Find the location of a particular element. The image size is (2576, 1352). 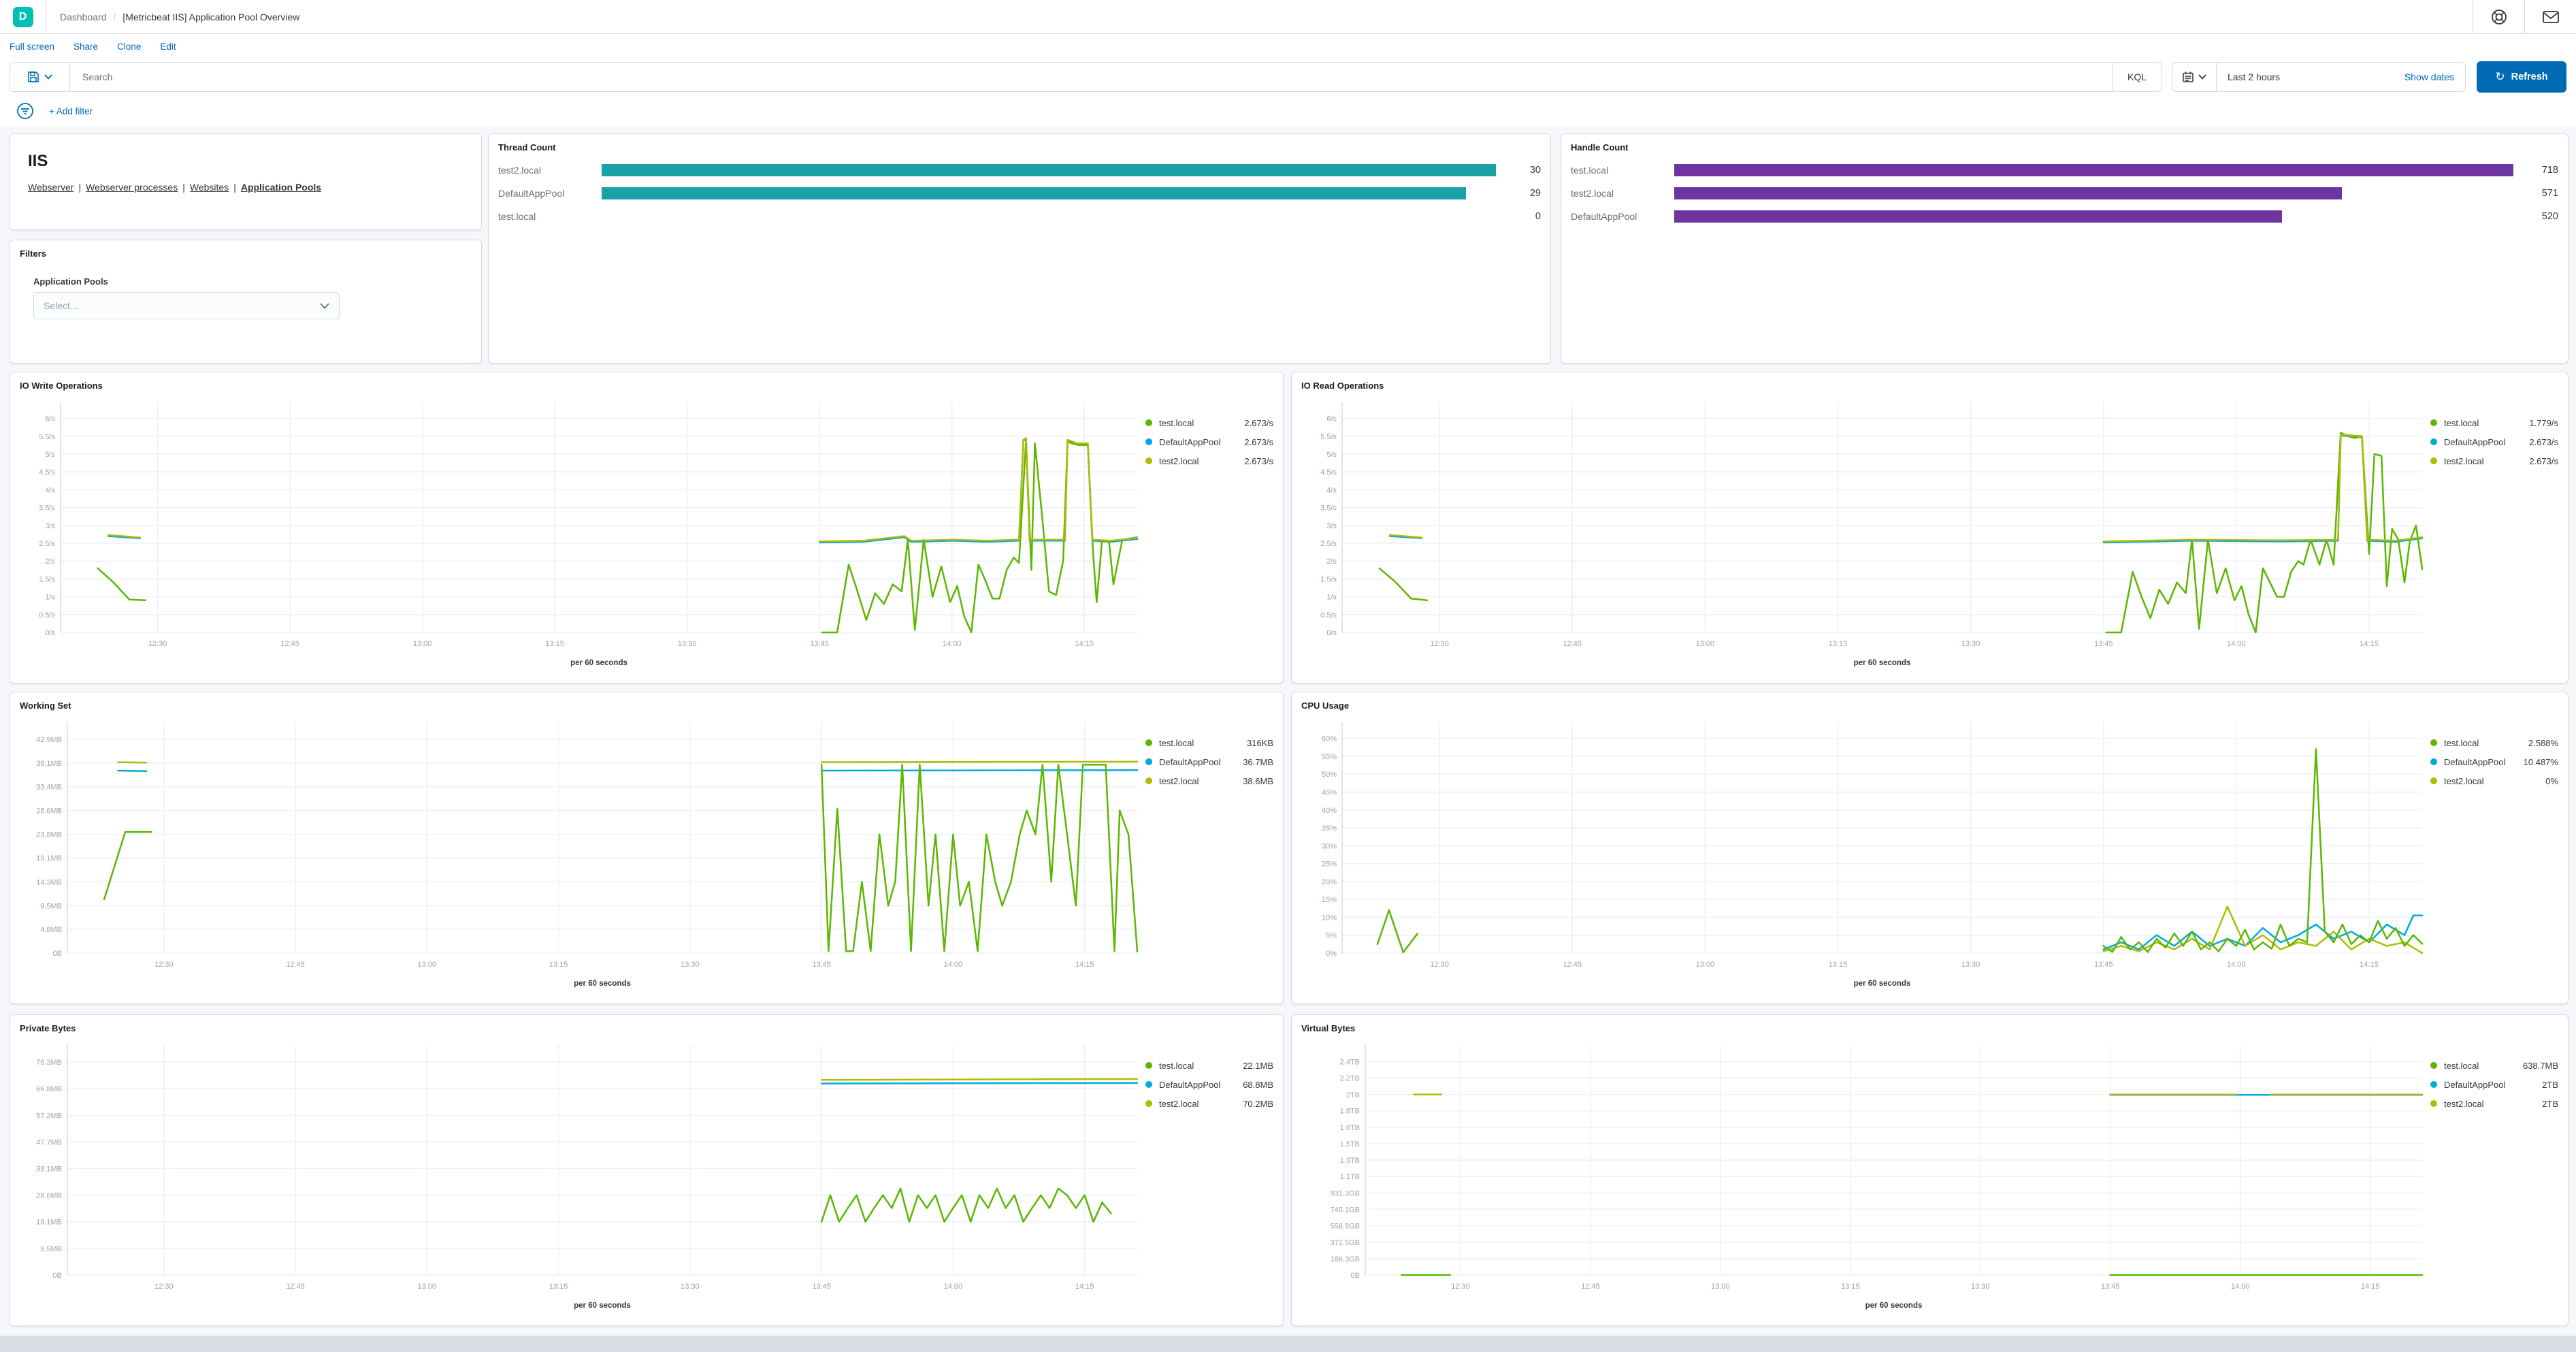

refresh-icon: ↻ is located at coordinates (2500, 76).